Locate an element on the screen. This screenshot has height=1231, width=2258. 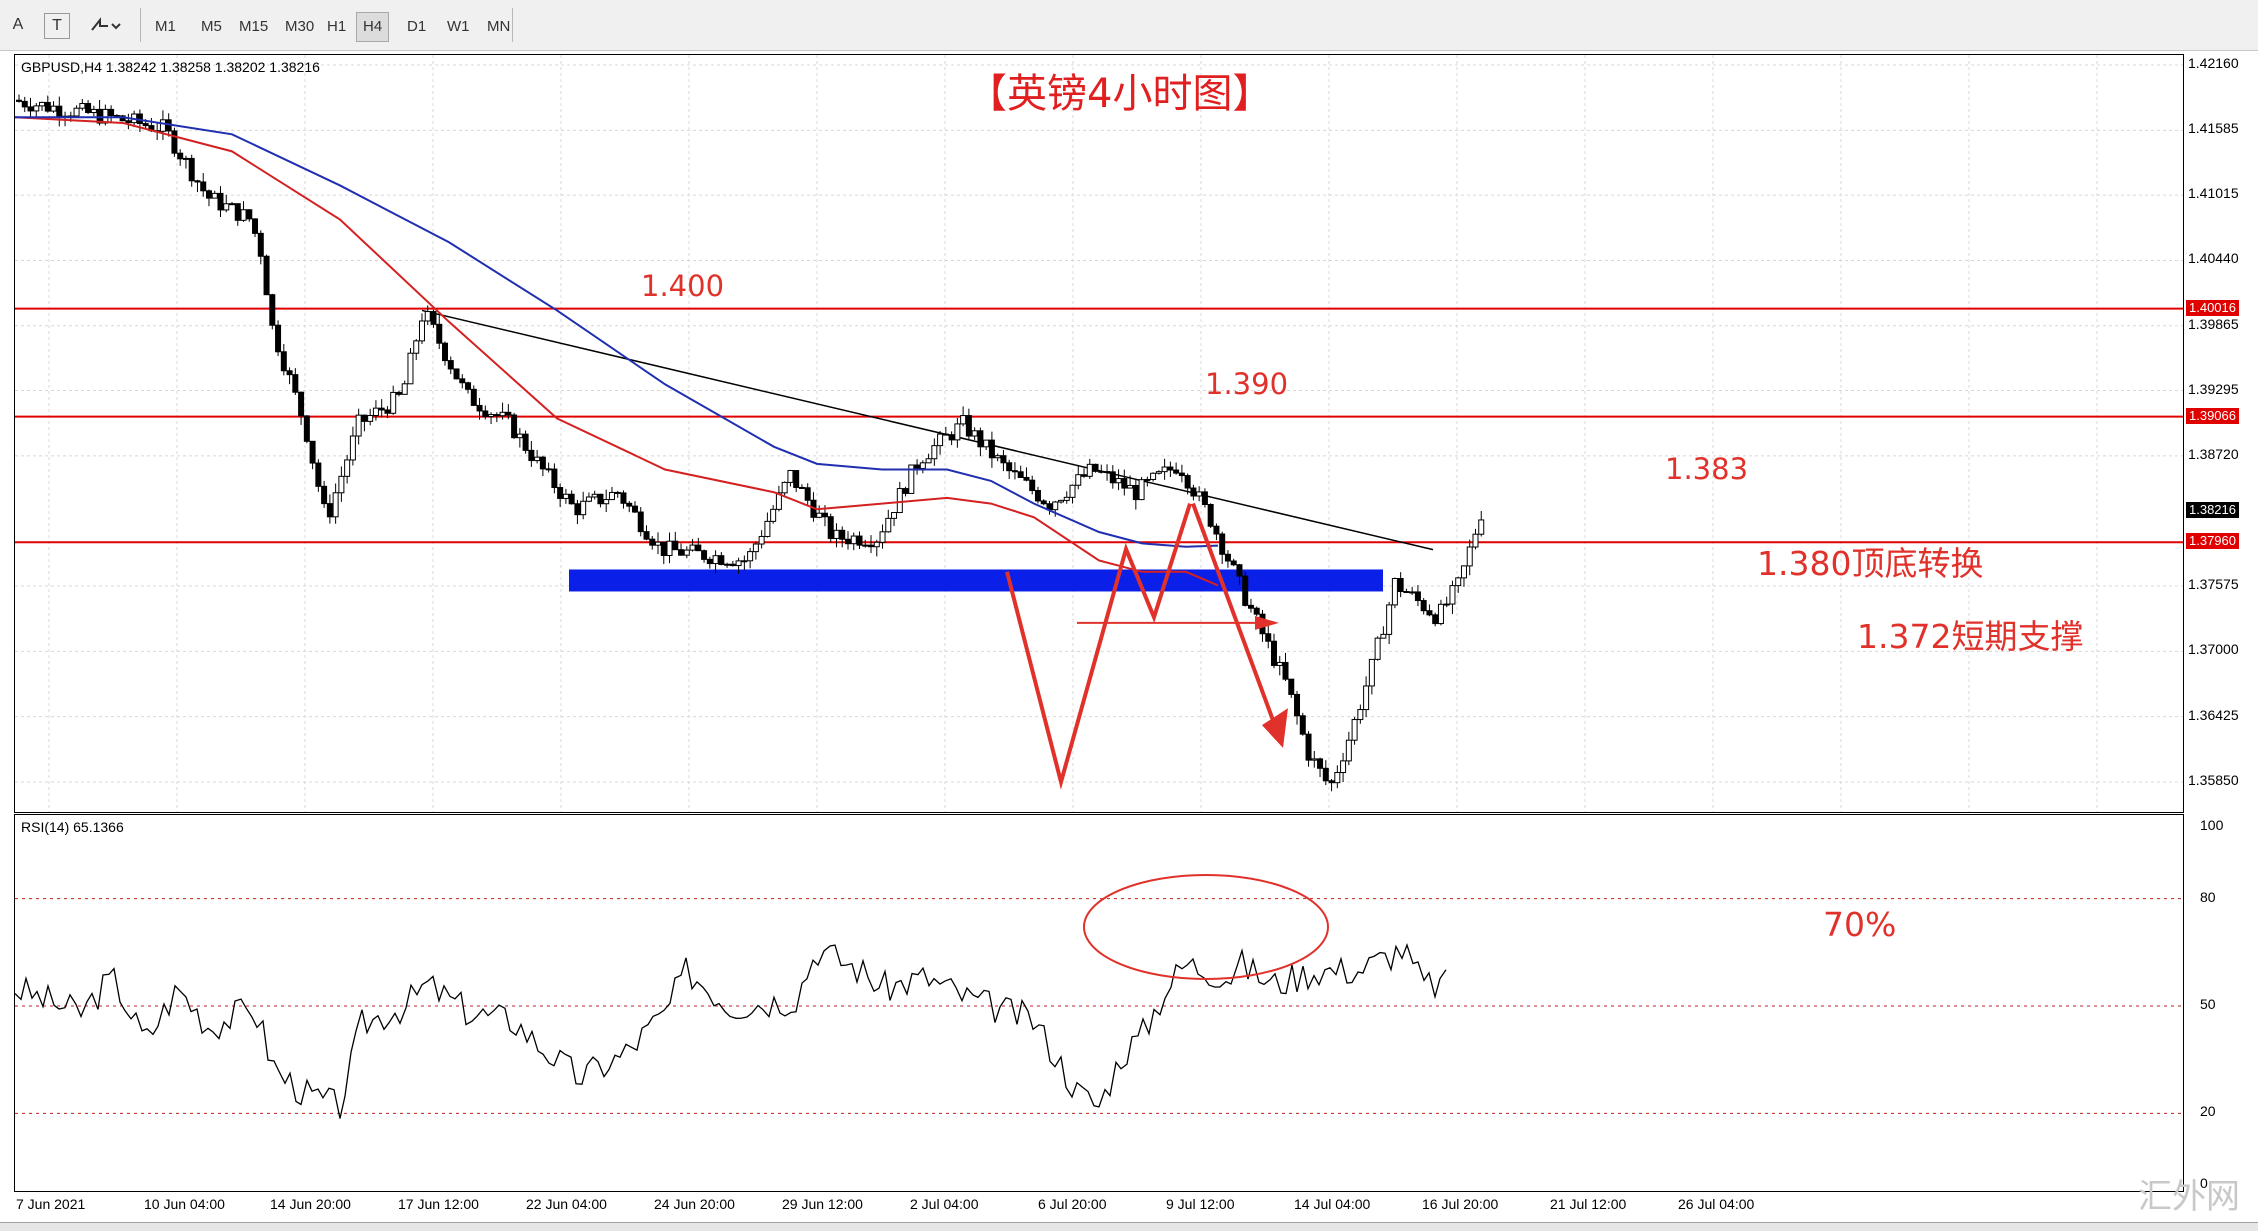
arrows-tool-icon is located at coordinates (106, 25).